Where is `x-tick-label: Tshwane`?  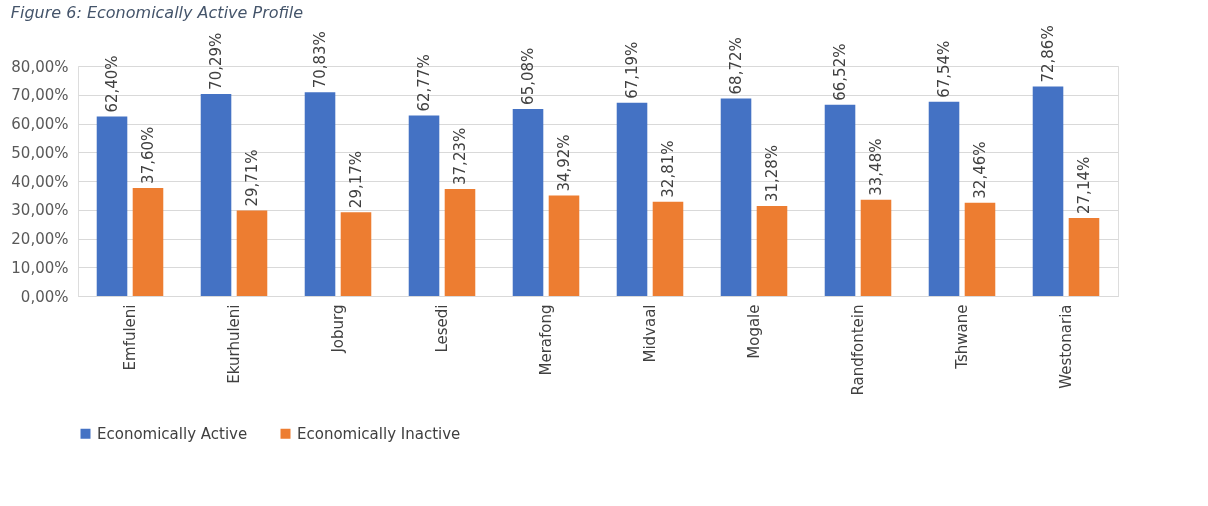
x-tick-label: Tshwane is located at coordinates (962, 337).